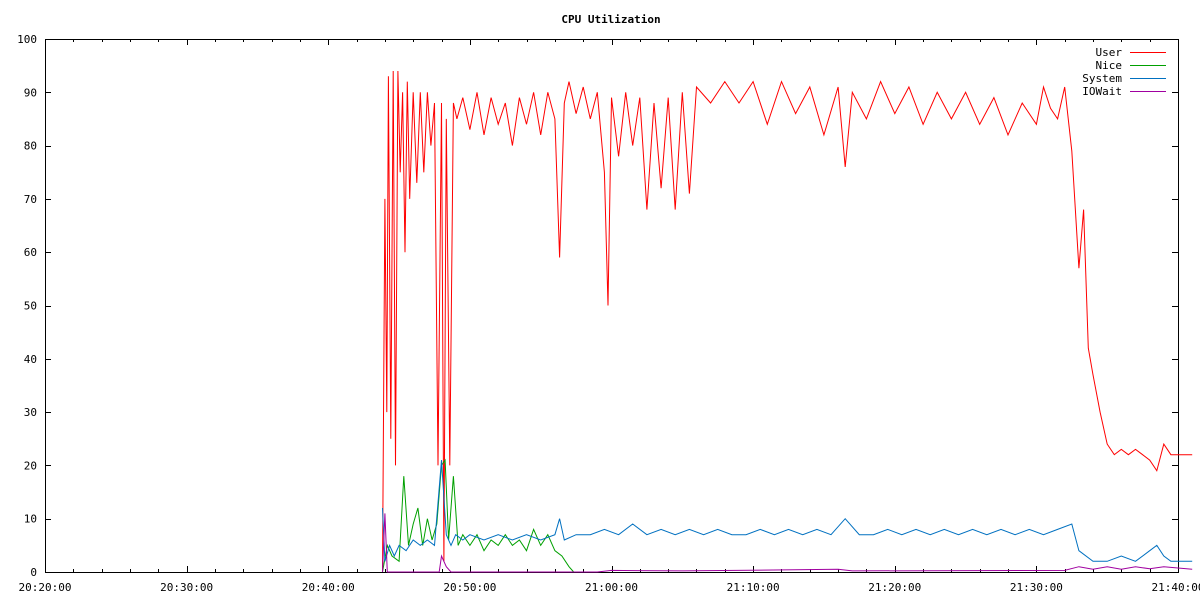 The width and height of the screenshot is (1200, 600). Describe the element at coordinates (30, 252) in the screenshot. I see `y-tick-label: 60` at that location.